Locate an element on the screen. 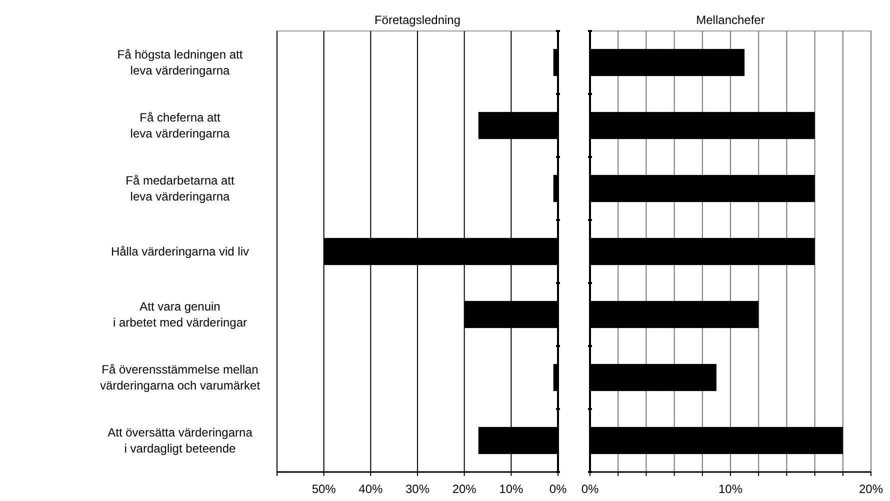 Image resolution: width=890 pixels, height=501 pixels. chart-title: Mellanchefer is located at coordinates (730, 20).